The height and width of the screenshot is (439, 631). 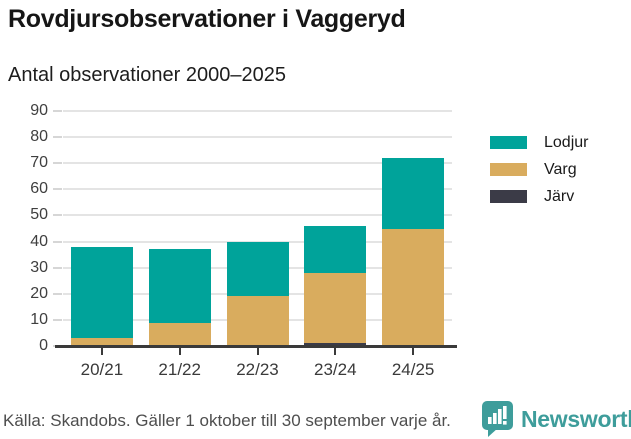 What do you see at coordinates (101, 342) in the screenshot?
I see `bar-segment-varg-20/21` at bounding box center [101, 342].